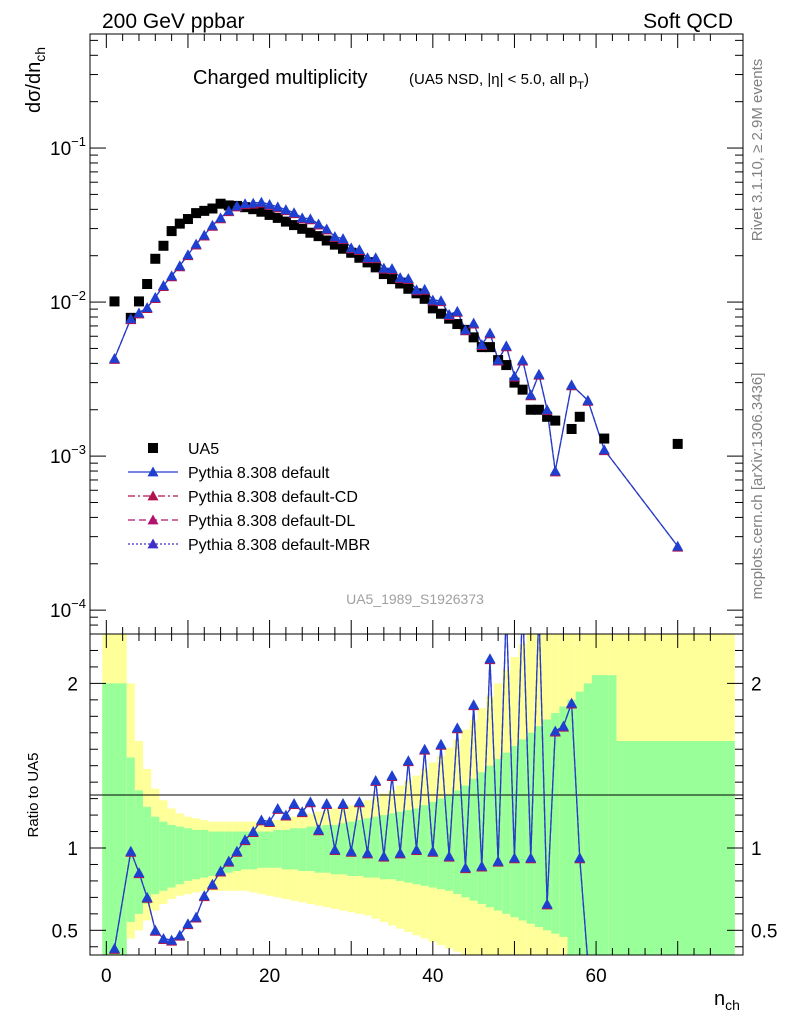 This screenshot has height=1024, width=786. I want to click on y-tick-base: 10, so click(60, 457).